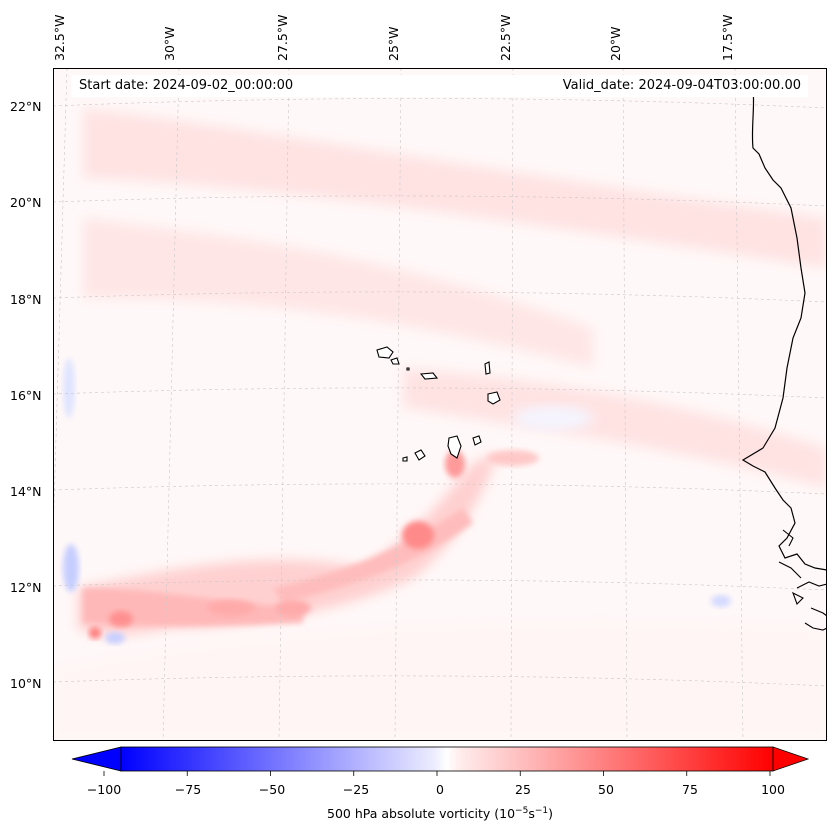 The height and width of the screenshot is (839, 837). I want to click on lat-label-10n: 10°N, so click(26, 683).